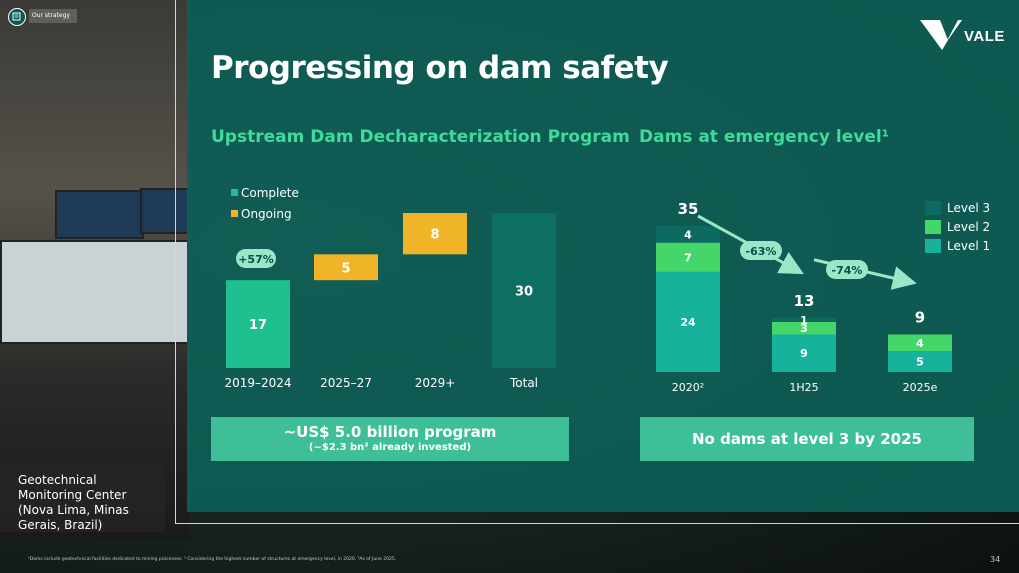 The height and width of the screenshot is (573, 1019). Describe the element at coordinates (969, 208) in the screenshot. I see `legend-label: Level 3` at that location.